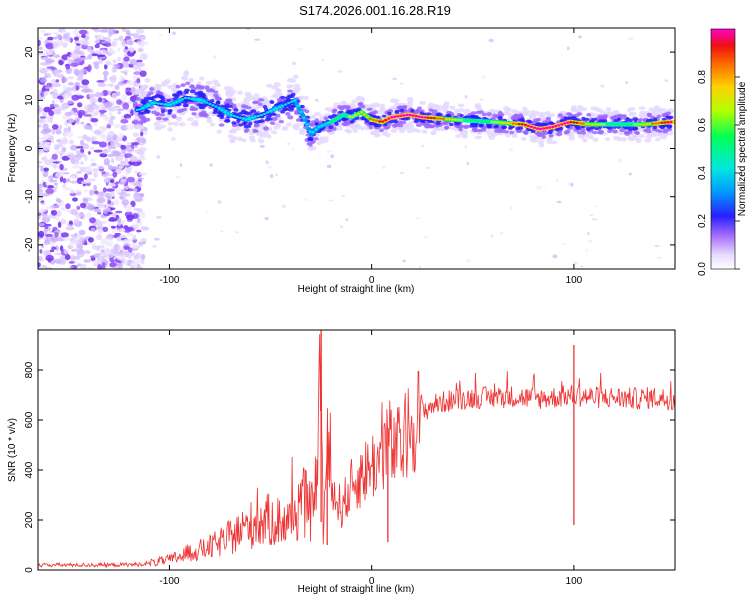  What do you see at coordinates (29, 100) in the screenshot?
I see `y-tick-label: 10` at bounding box center [29, 100].